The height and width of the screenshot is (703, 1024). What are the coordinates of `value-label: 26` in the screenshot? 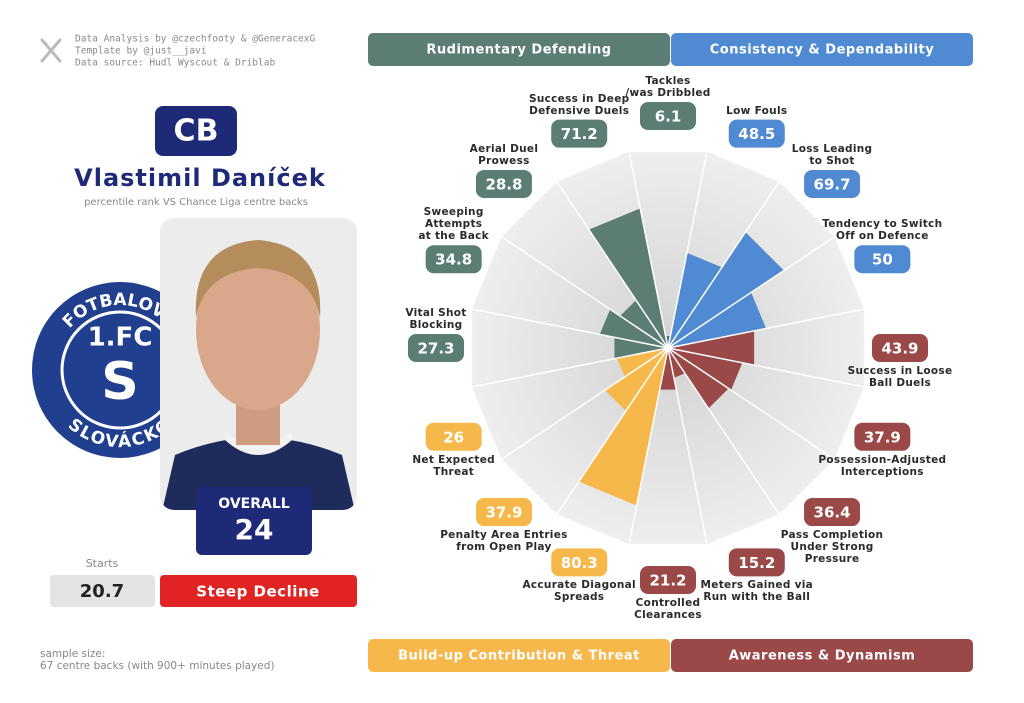 It's located at (453, 437).